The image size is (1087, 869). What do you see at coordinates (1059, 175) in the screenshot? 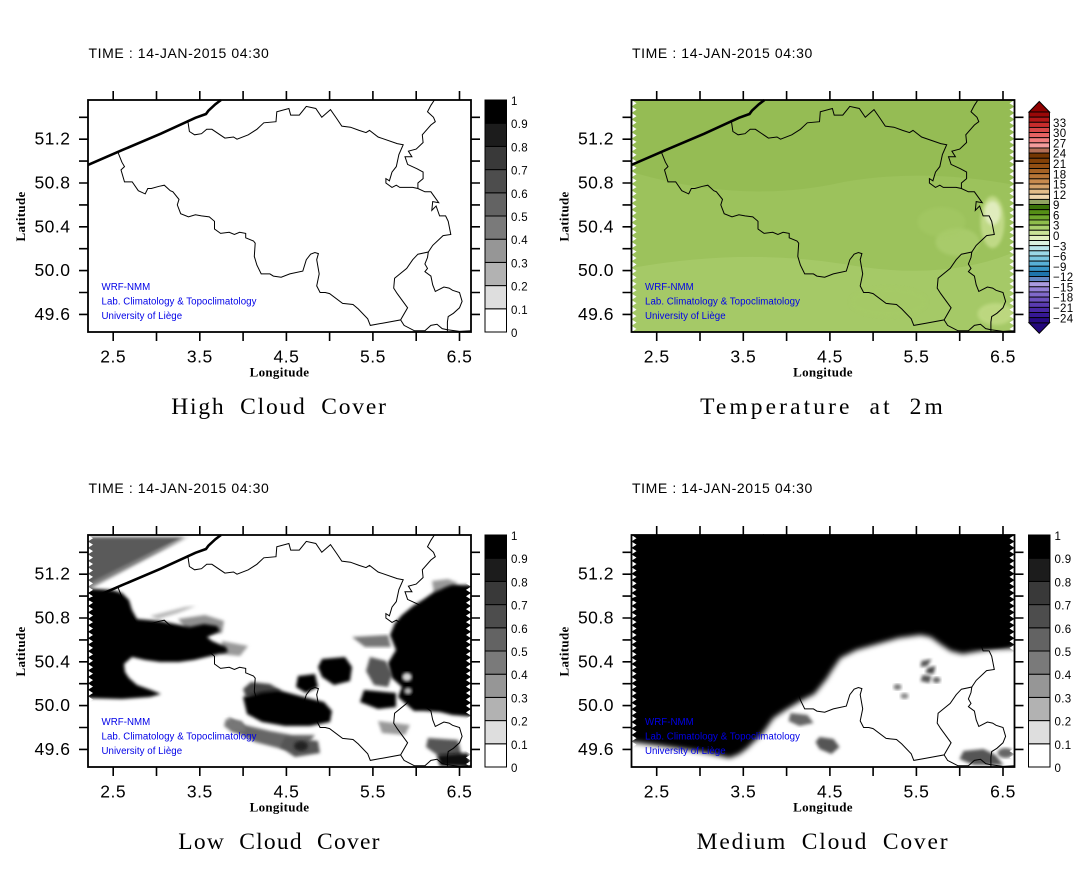
I see `svg-text: 18` at bounding box center [1059, 175].